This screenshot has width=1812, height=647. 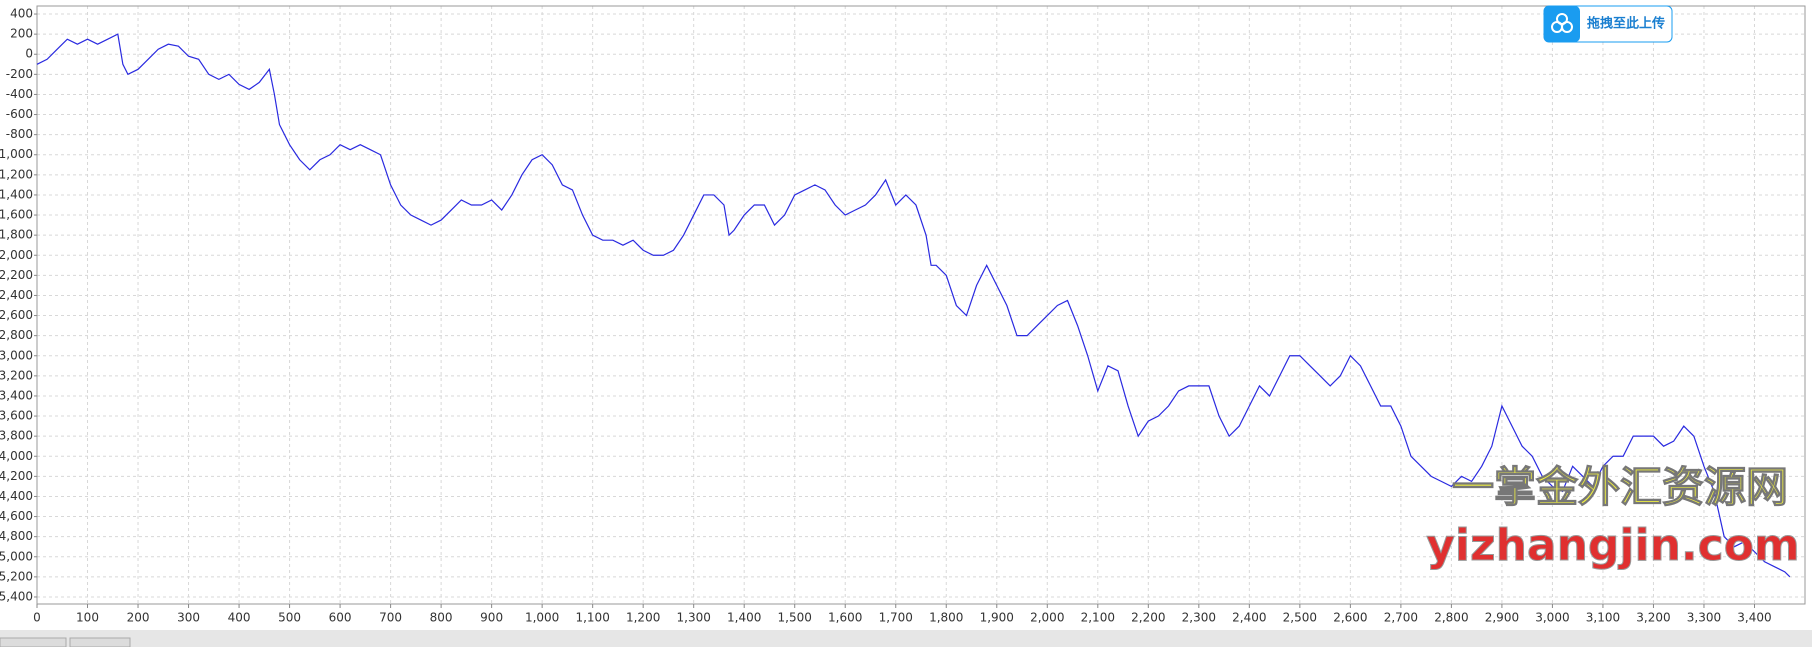 I want to click on y-tick-label: -5,200, so click(x=16, y=576).